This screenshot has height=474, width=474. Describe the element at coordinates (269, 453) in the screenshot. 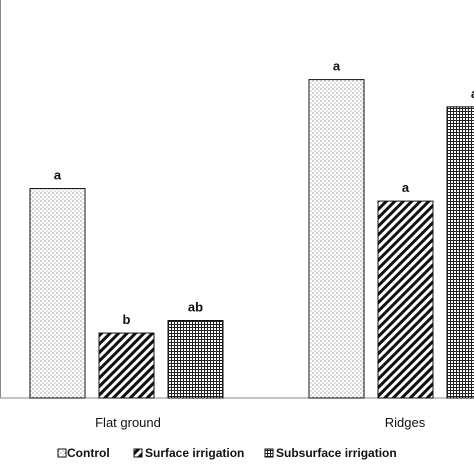

I see `legend-swatch-subsurface-irrigation` at that location.